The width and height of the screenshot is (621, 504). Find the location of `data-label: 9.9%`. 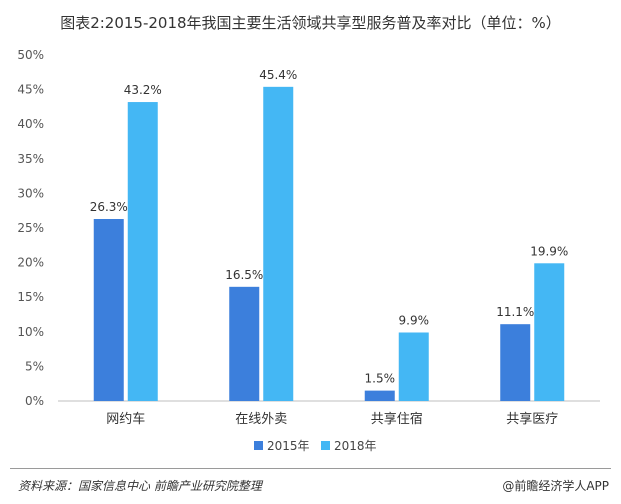

data-label: 9.9% is located at coordinates (414, 320).